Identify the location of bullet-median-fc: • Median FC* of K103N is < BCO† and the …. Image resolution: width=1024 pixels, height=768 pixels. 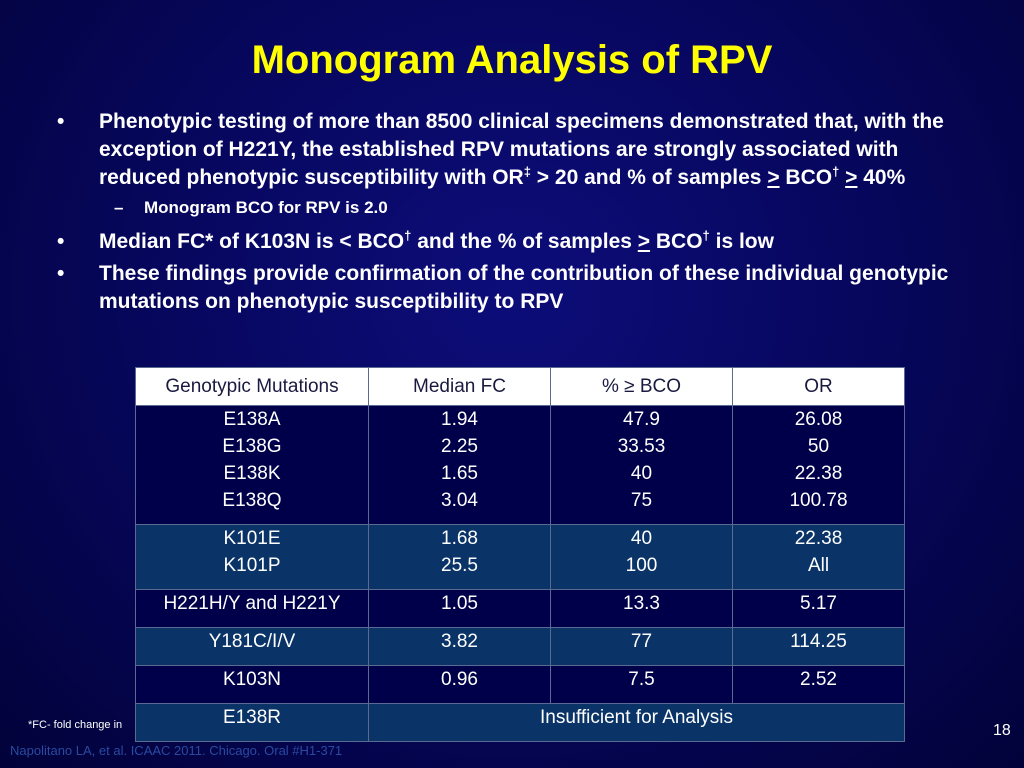
(517, 242).